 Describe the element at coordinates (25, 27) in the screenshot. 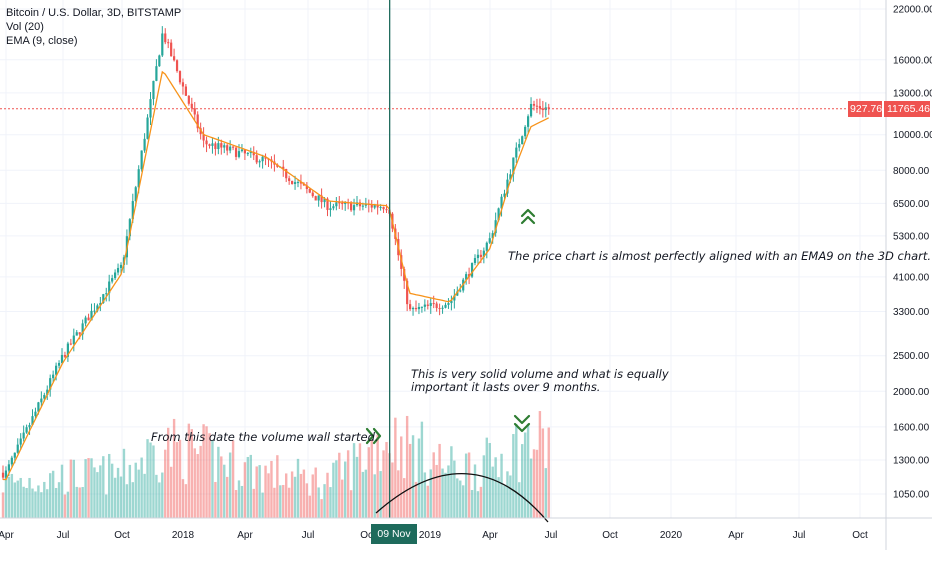

I see `legend-volume: Vol (20)` at that location.